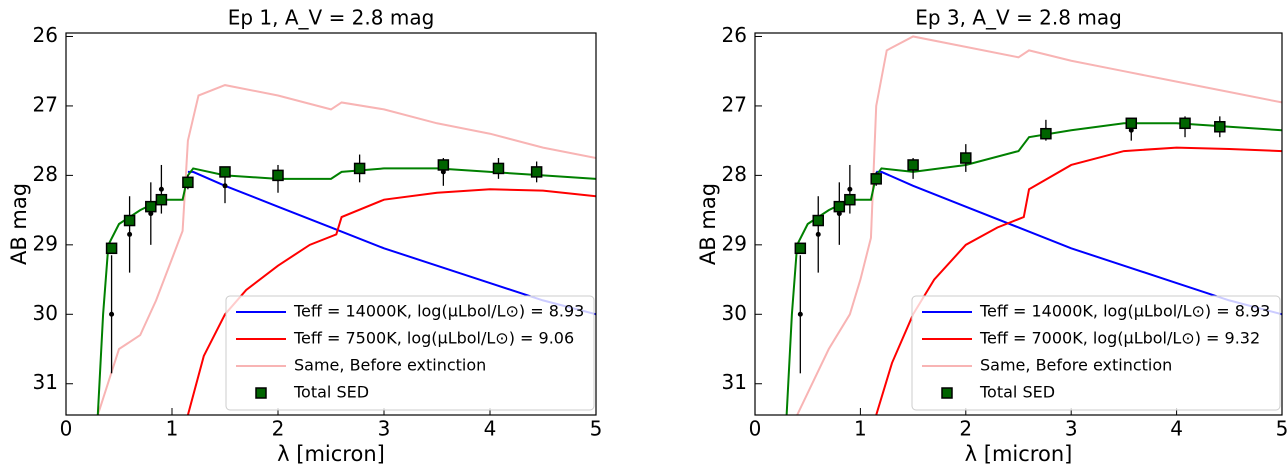  Describe the element at coordinates (433, 338) in the screenshot. I see `legend-label: Teff = 7500K, log(μLbol/L⊙) = 9.06` at that location.